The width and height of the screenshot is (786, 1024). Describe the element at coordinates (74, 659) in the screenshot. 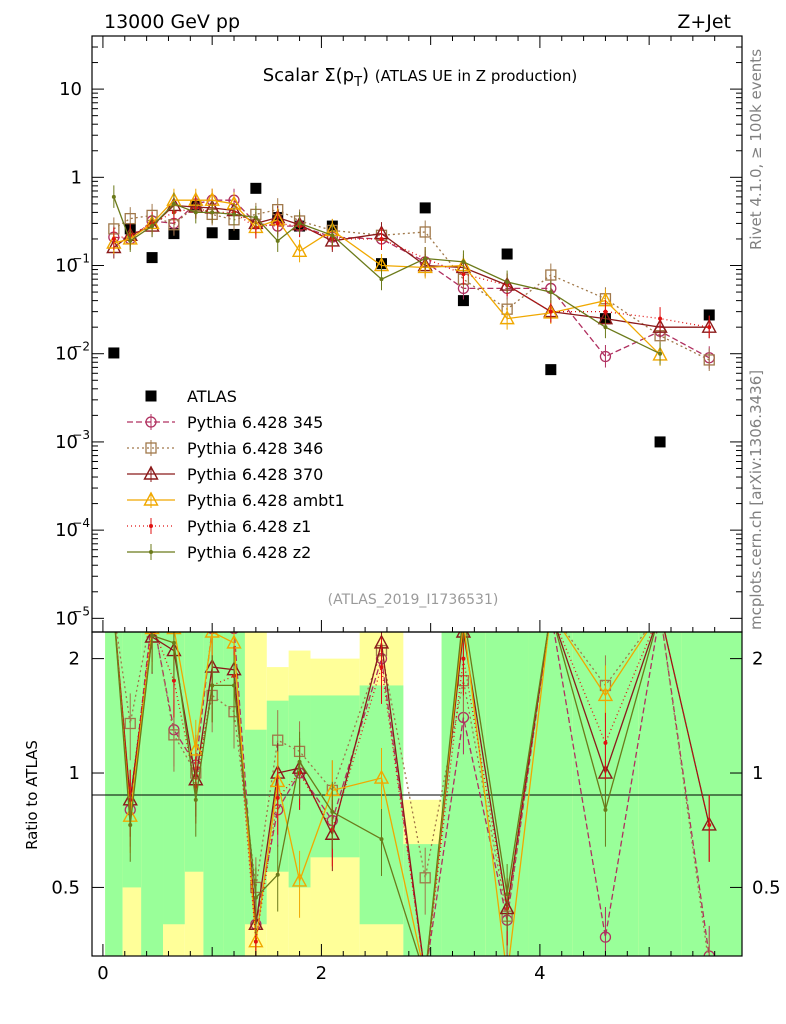

I see `ratio-y-tick-label: 2` at that location.